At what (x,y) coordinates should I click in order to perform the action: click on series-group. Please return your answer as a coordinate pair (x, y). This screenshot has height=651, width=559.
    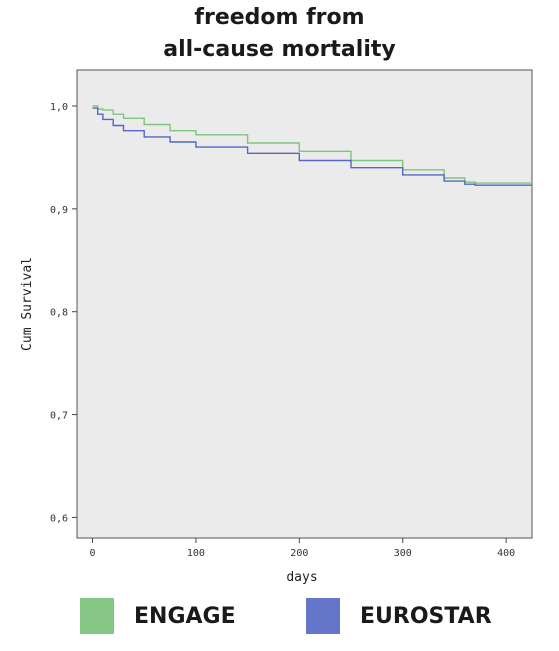
    Looking at the image, I should click on (312, 145).